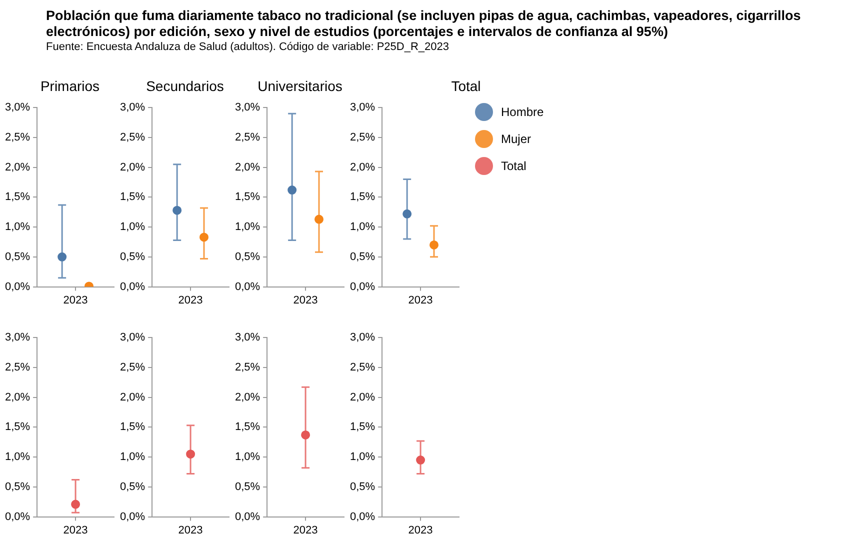 This screenshot has height=546, width=849. What do you see at coordinates (300, 87) in the screenshot?
I see `chart-title: Universitarios` at bounding box center [300, 87].